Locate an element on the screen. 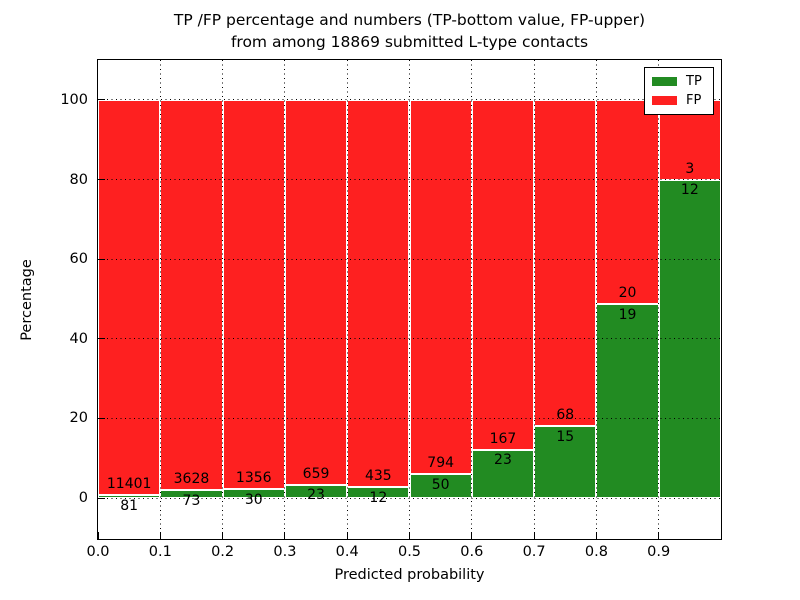 This screenshot has height=600, width=800. fp-count-label: 659 is located at coordinates (316, 473).